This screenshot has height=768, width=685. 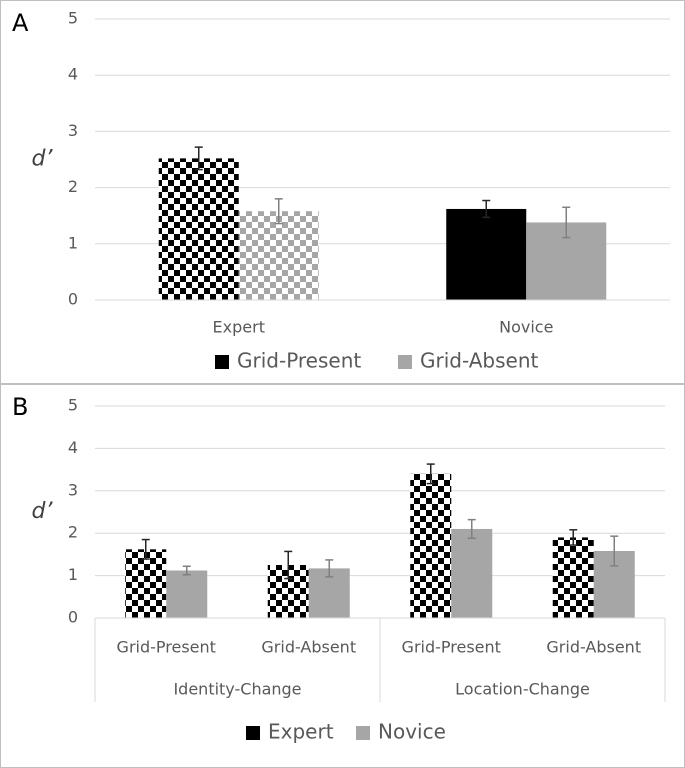 I want to click on panel-label: B, so click(x=20, y=407).